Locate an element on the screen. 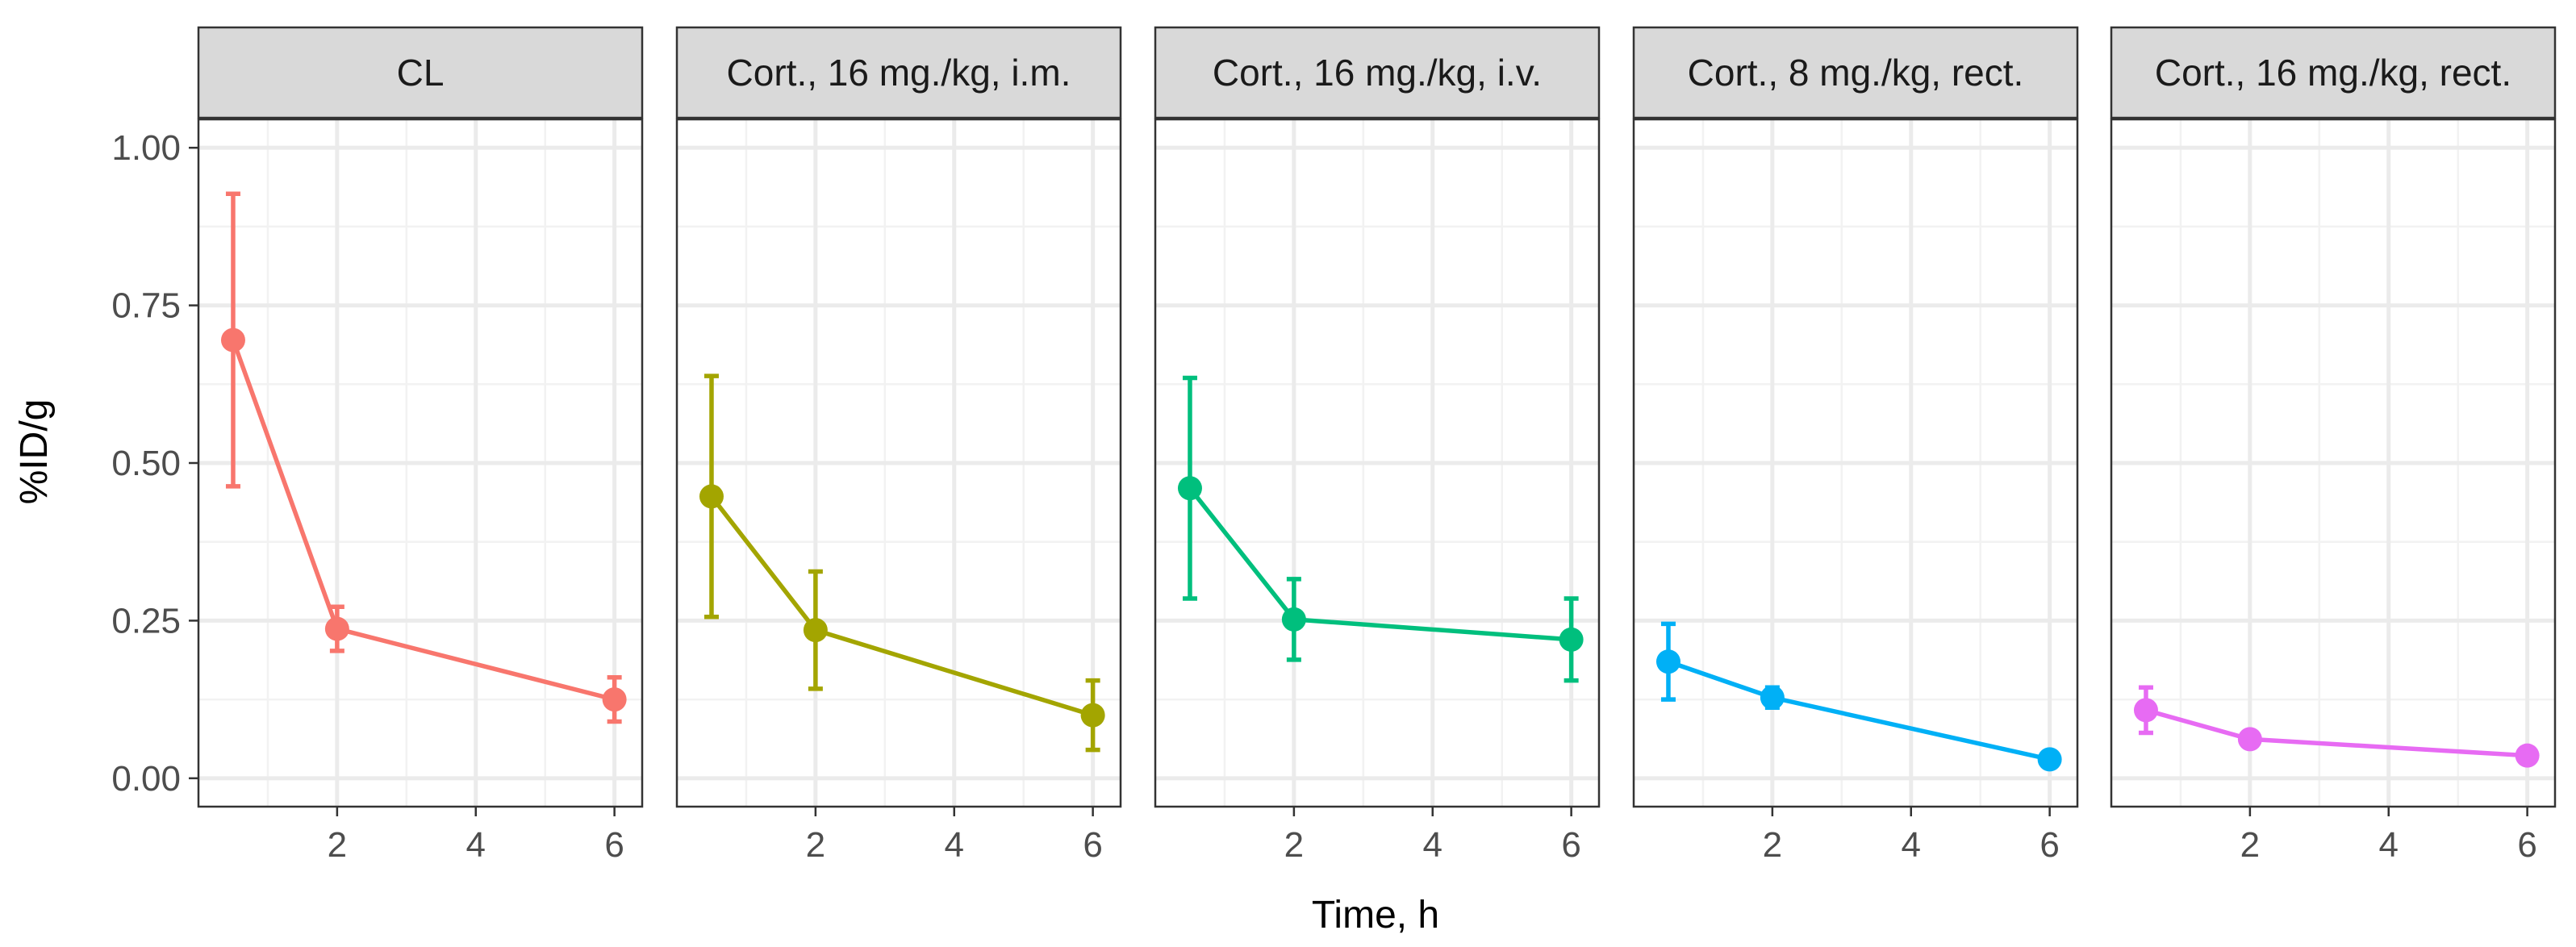 The height and width of the screenshot is (947, 2576). facet-label: Cort., 16 mg./kg, i.v. is located at coordinates (1377, 73).